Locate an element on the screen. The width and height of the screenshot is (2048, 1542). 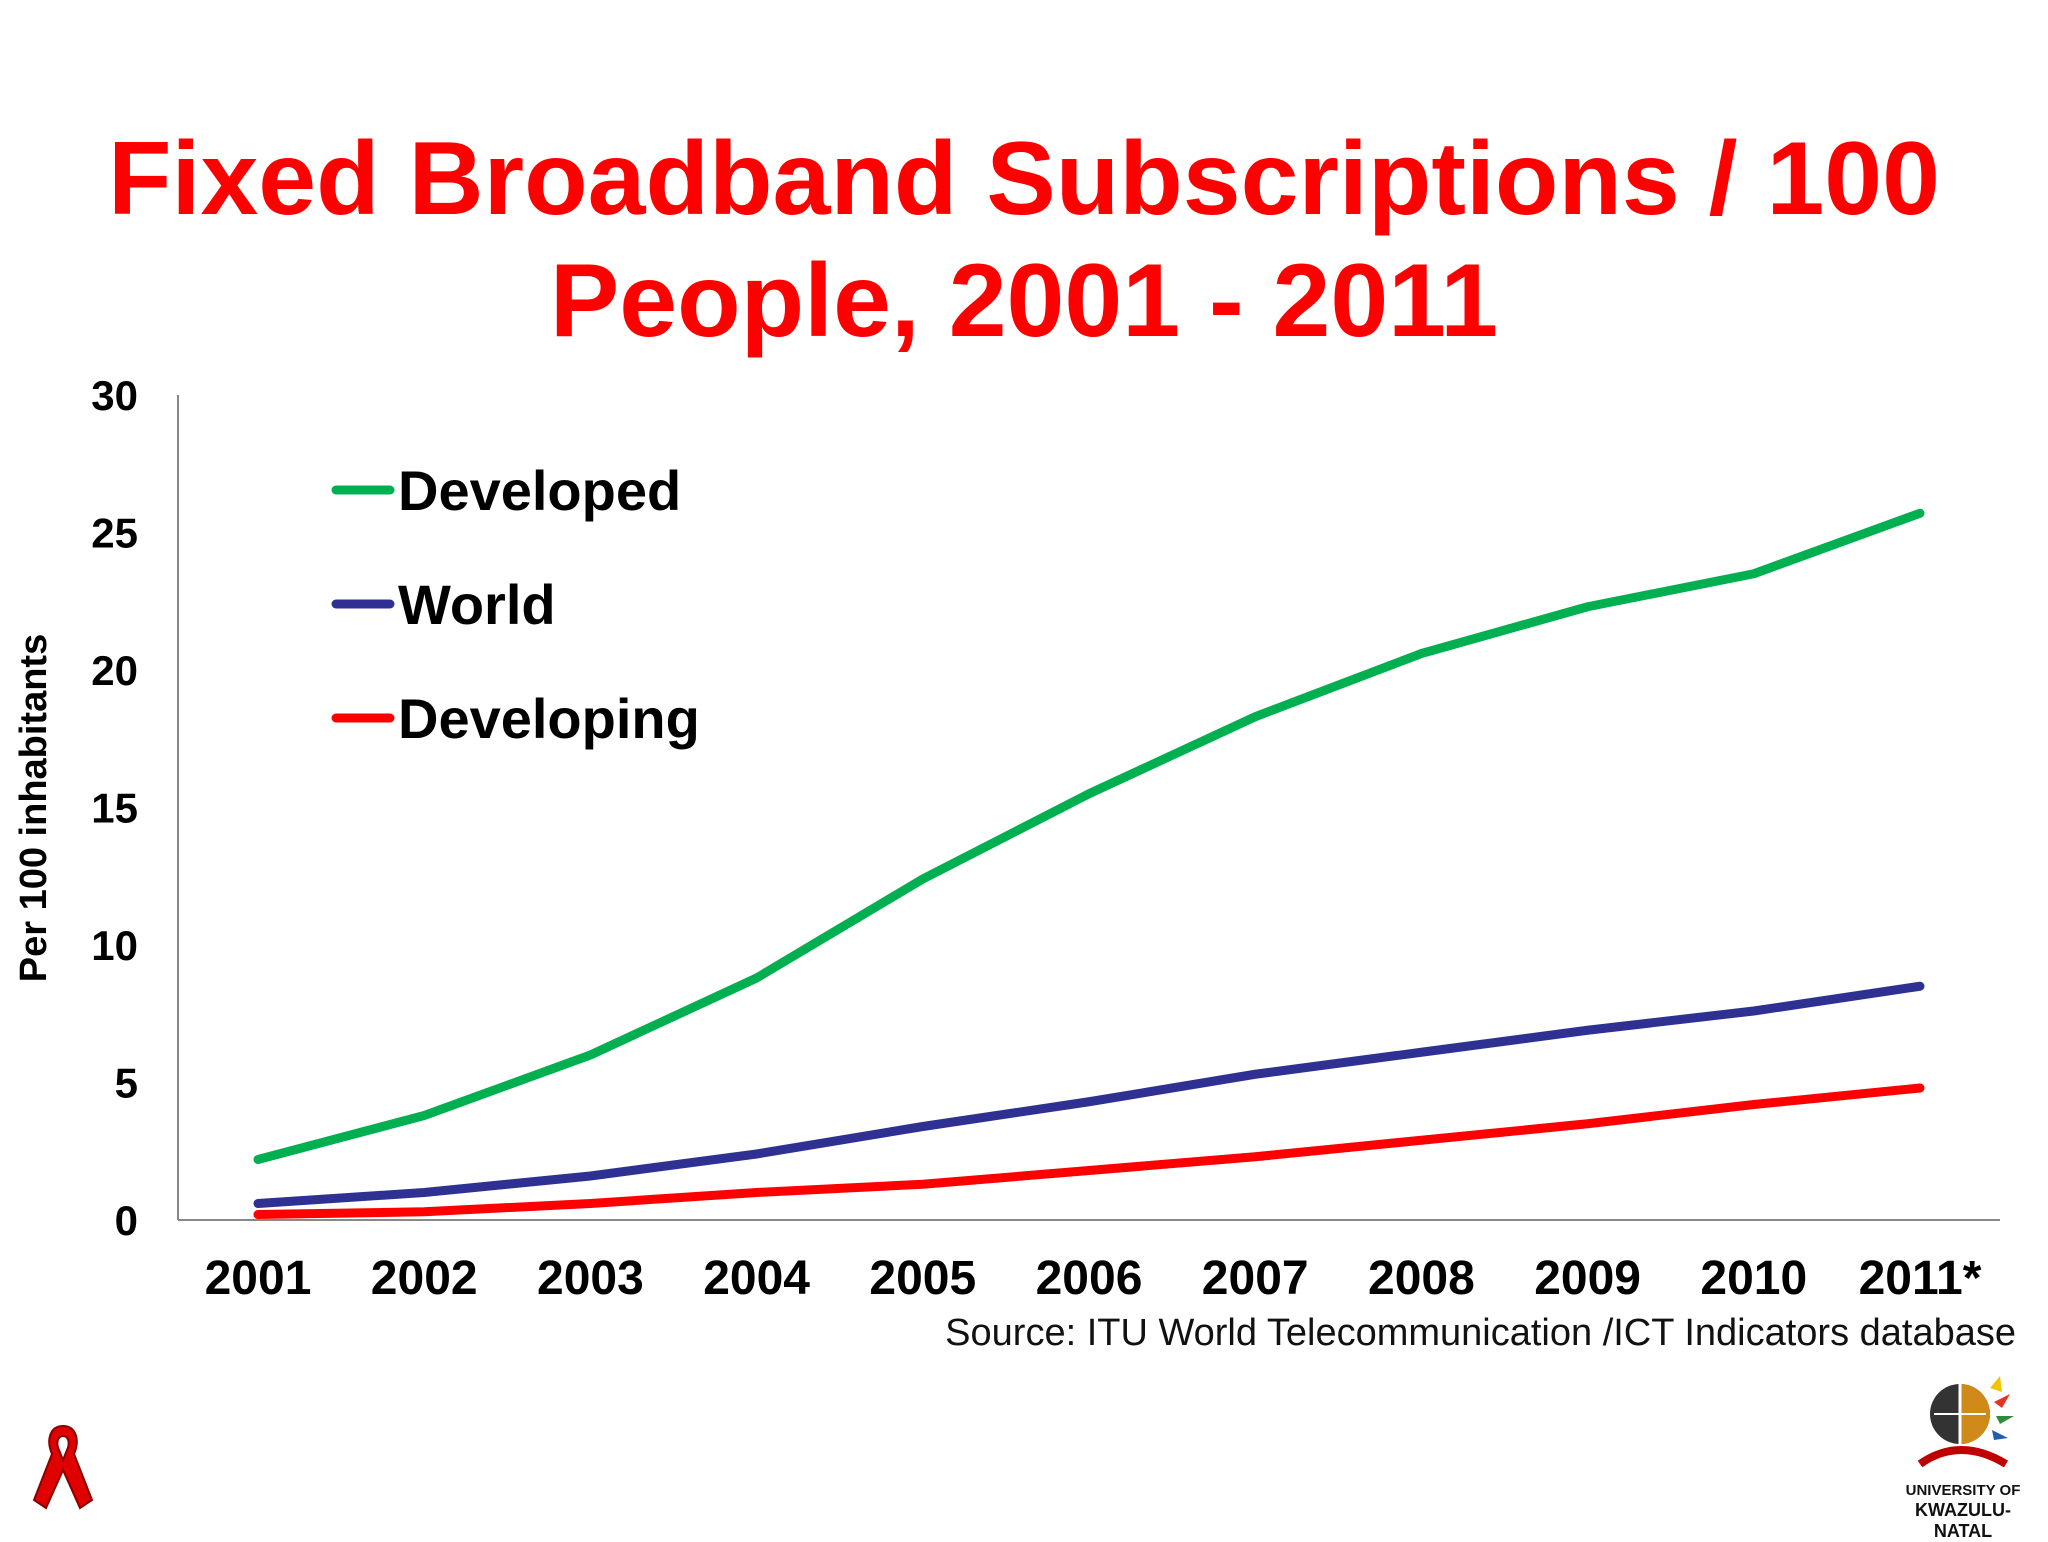
x-tick-label: 2010 is located at coordinates (1753, 1278).